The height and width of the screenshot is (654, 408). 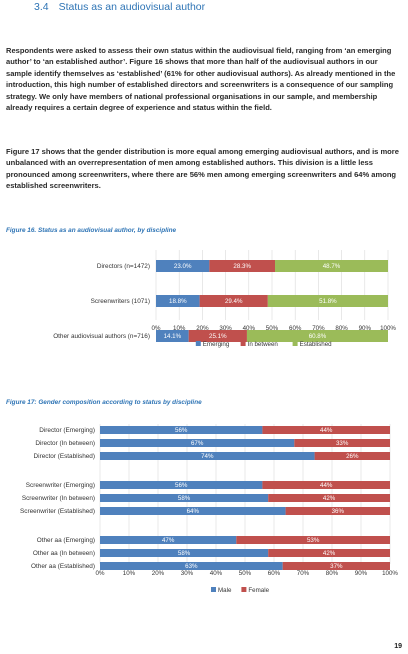 I want to click on section-number: 3.4, so click(x=41, y=7).